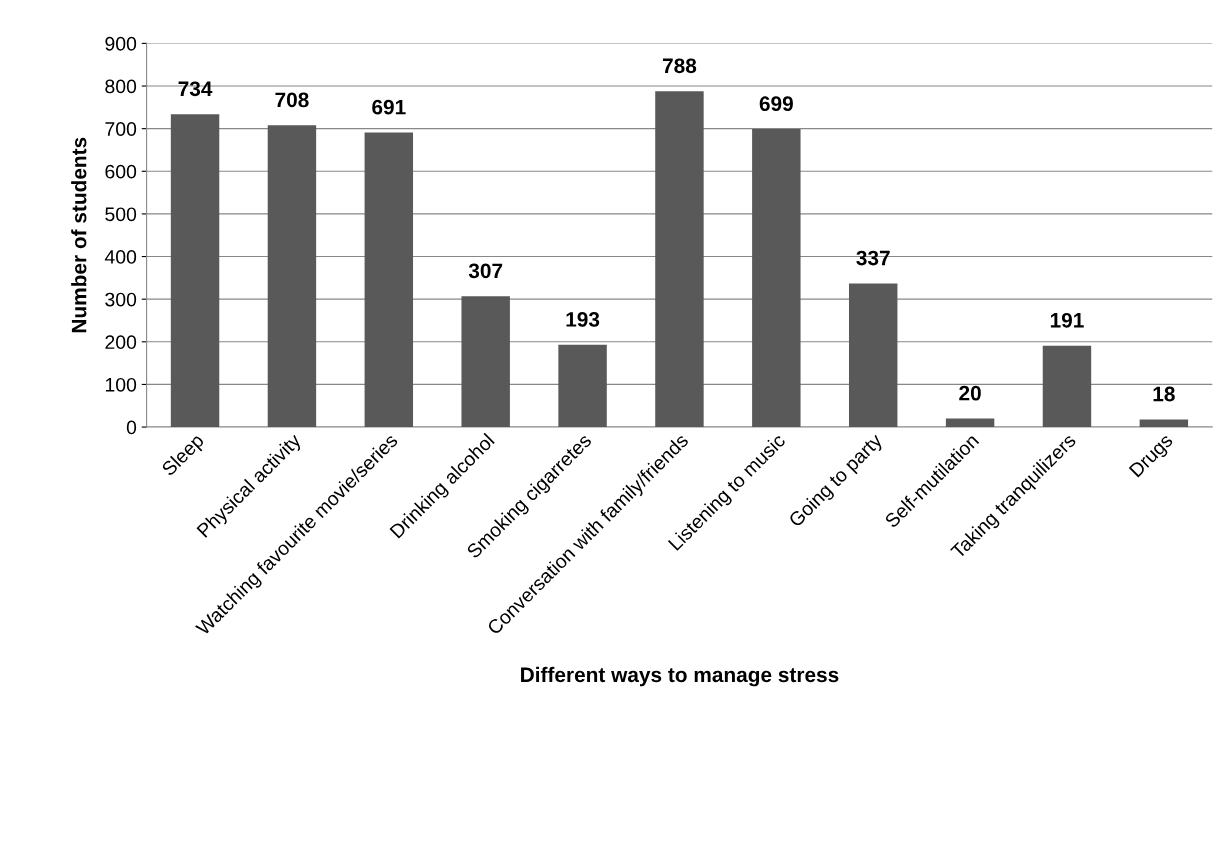 Image resolution: width=1232 pixels, height=868 pixels. I want to click on y-tick-label: 600, so click(121, 171).